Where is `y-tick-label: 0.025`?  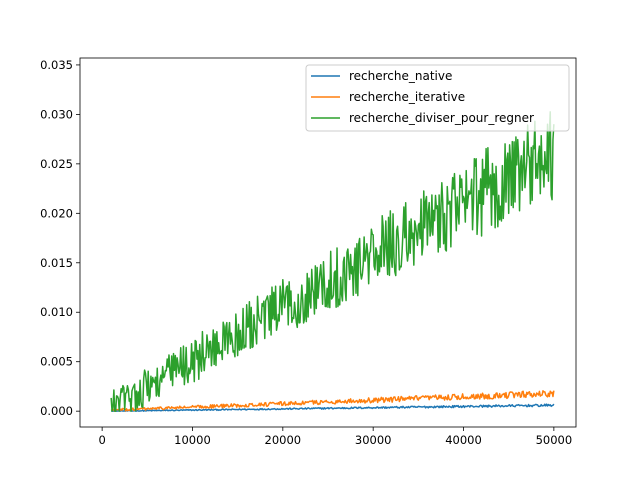
y-tick-label: 0.025 is located at coordinates (56, 164).